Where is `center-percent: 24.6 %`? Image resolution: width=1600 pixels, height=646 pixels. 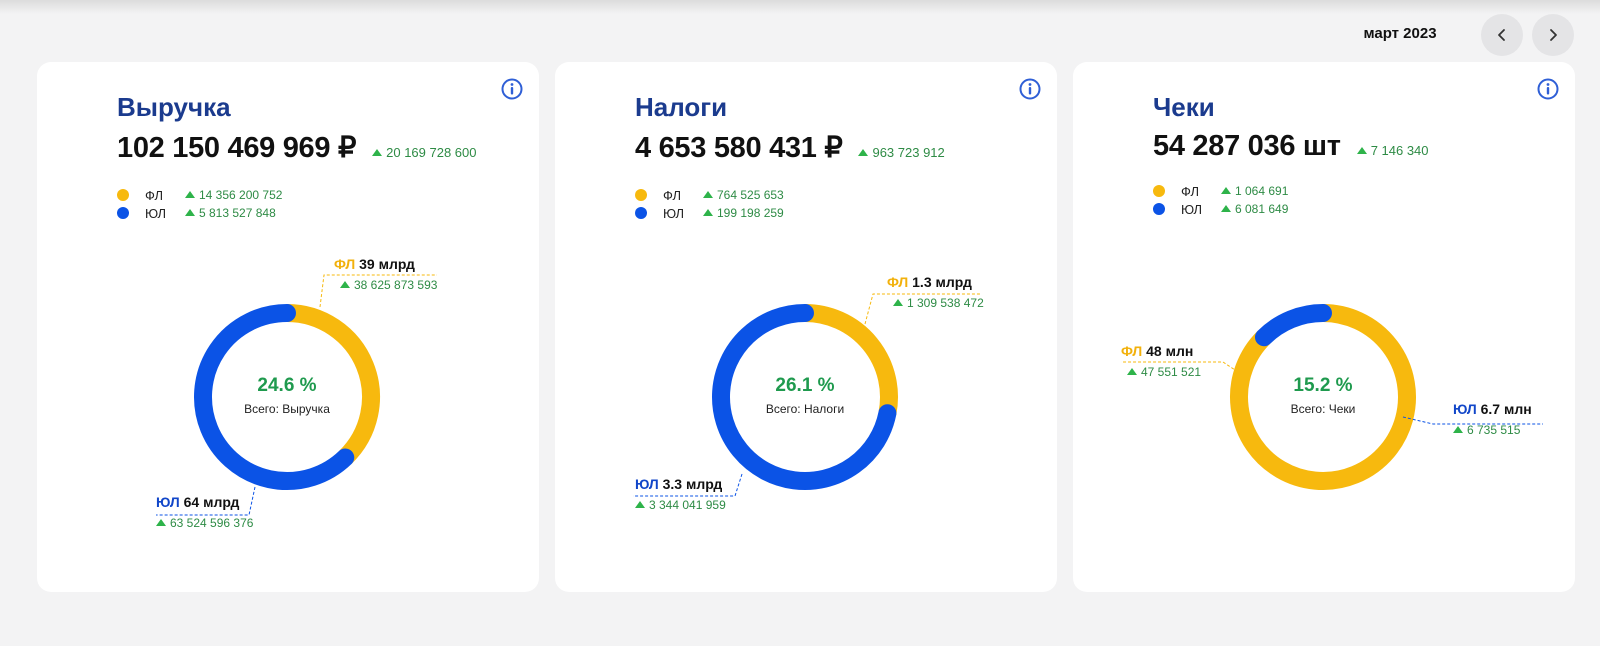
center-percent: 24.6 % is located at coordinates (287, 385).